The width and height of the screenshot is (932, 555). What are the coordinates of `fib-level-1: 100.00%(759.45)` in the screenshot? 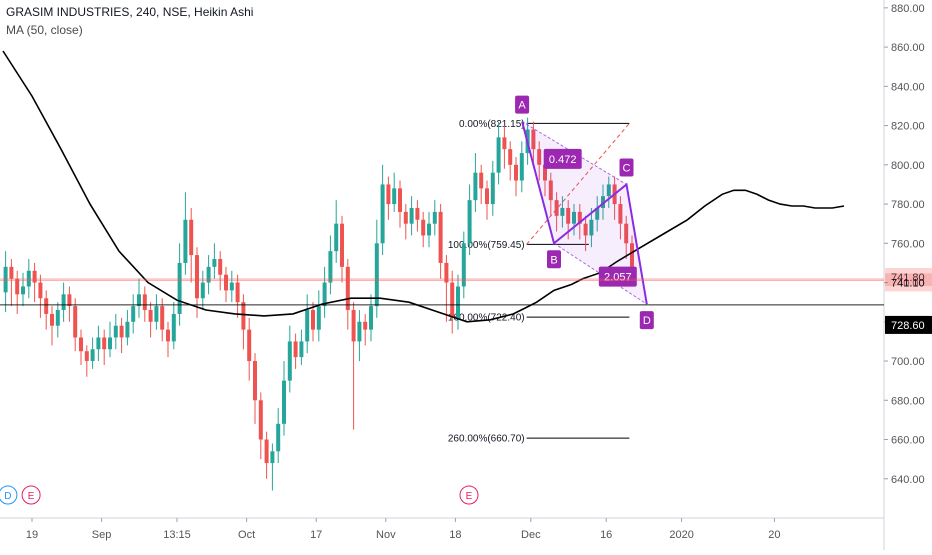 It's located at (518, 245).